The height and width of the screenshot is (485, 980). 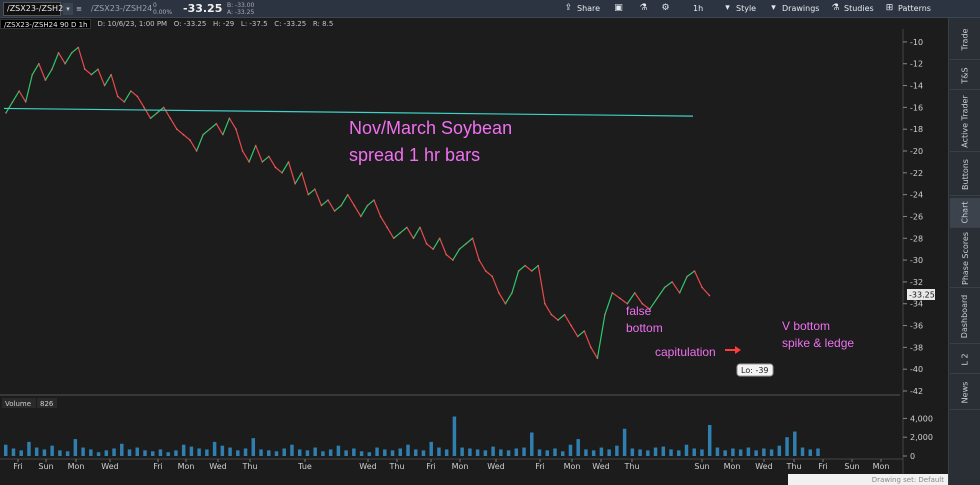 I want to click on y-tick-label: -20, so click(x=916, y=151).